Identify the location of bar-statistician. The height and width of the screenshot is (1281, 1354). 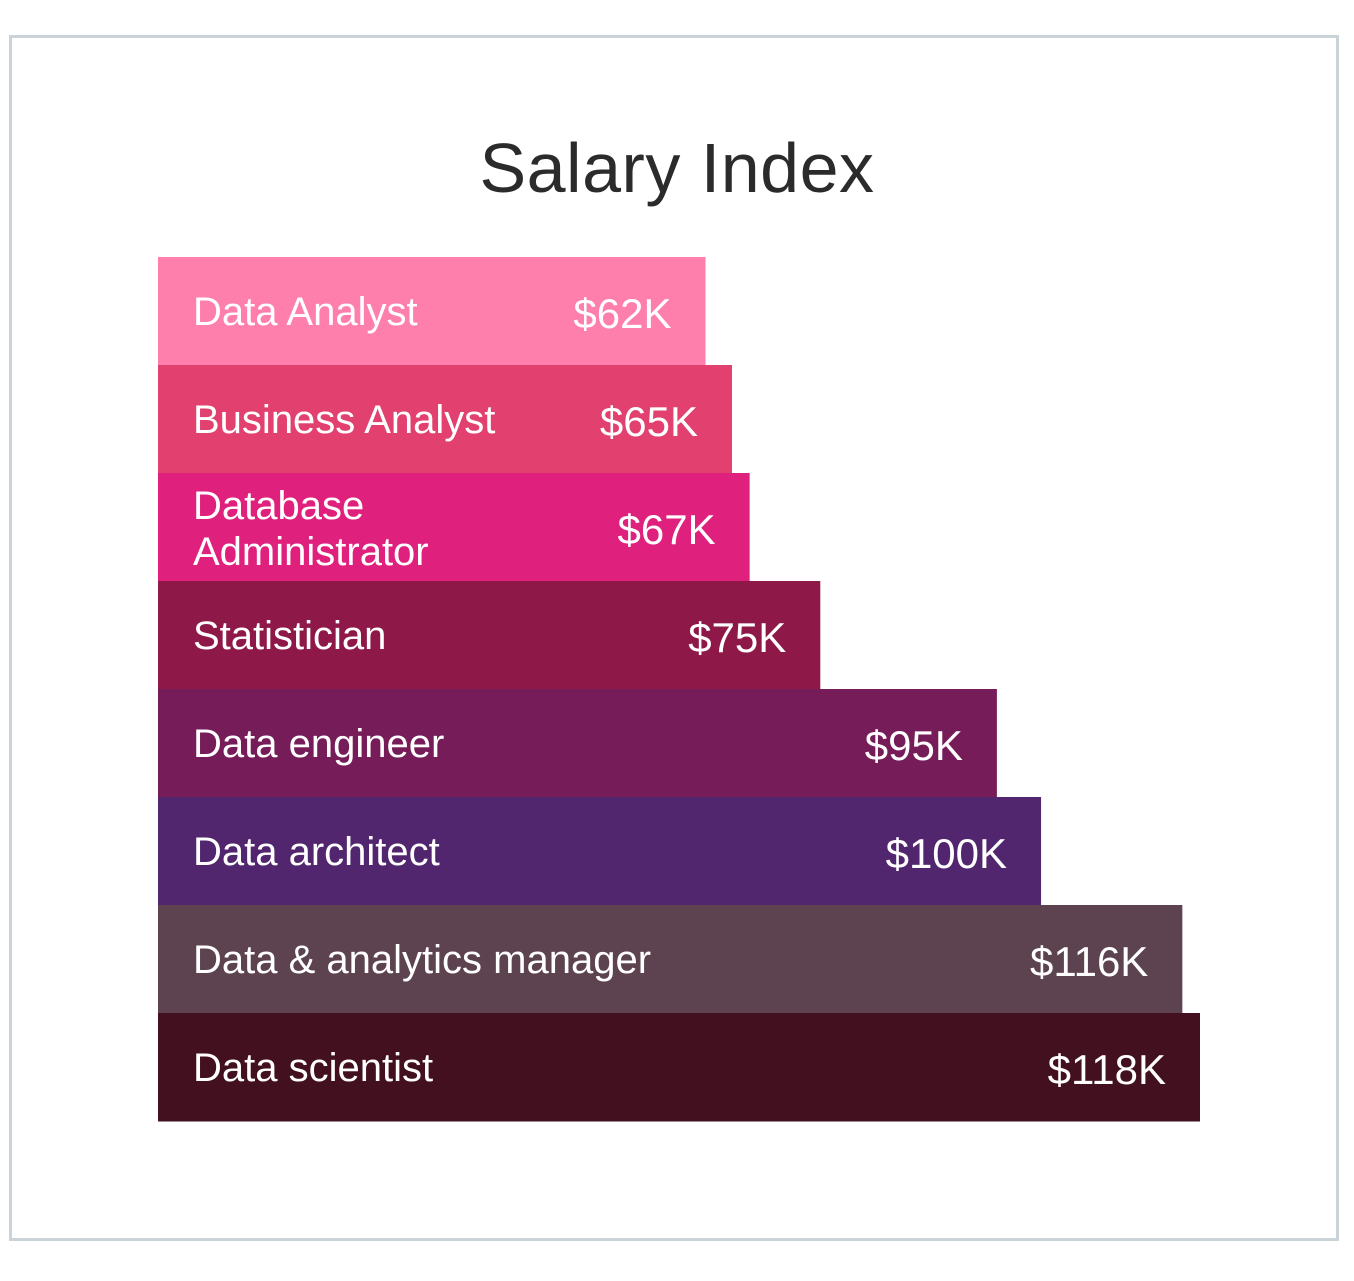
(489, 635).